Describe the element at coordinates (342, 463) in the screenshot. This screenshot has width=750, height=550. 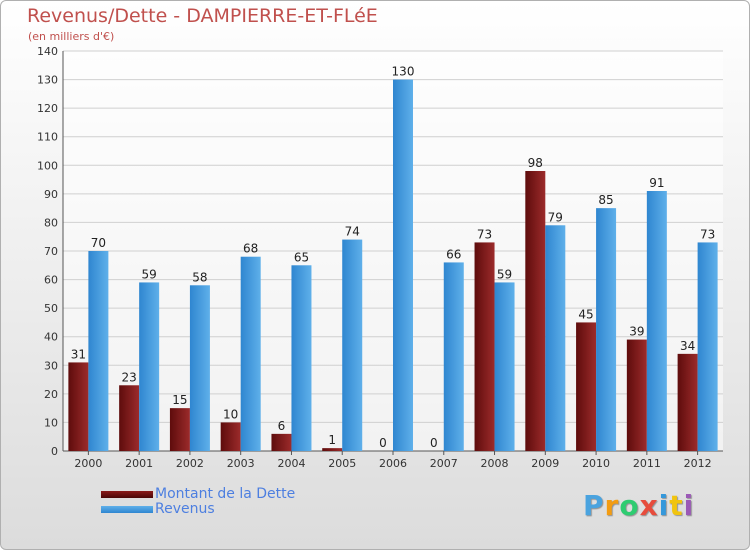
I see `x-tick-label: 2005` at that location.